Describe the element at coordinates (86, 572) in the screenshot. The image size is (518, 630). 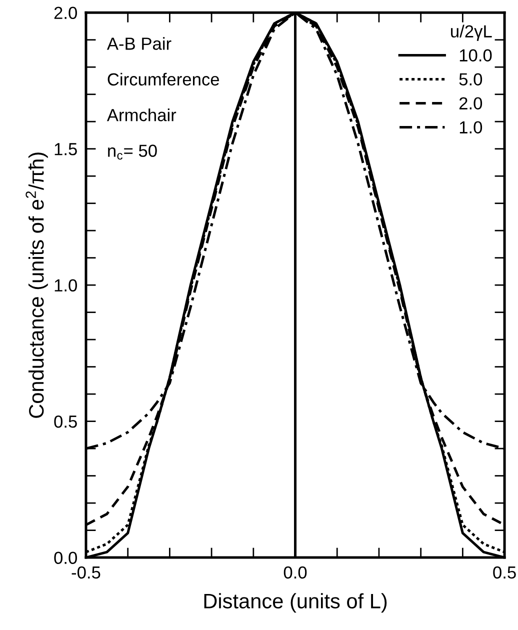
I see `x-tick-label: -0.5` at that location.